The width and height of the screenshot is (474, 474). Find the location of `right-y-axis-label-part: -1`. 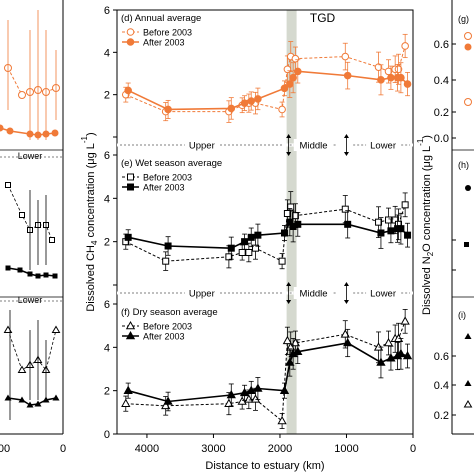

right-y-axis-label-part: -1 is located at coordinates (420, 142).